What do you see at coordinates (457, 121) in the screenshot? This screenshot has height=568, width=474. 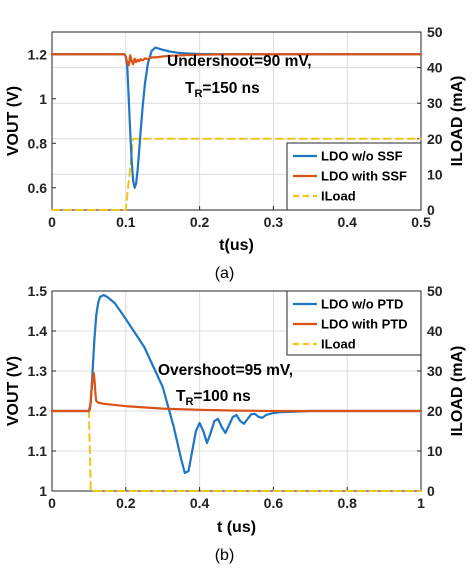 I see `chart-0-y2-axis-label: ILOAD (mA)` at bounding box center [457, 121].